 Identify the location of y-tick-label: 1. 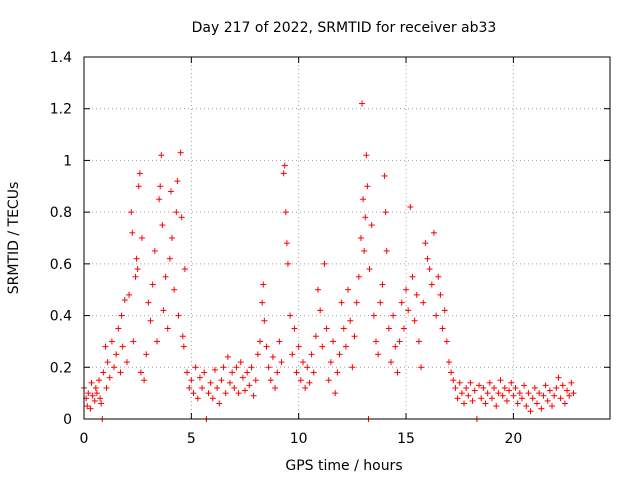
(67, 161).